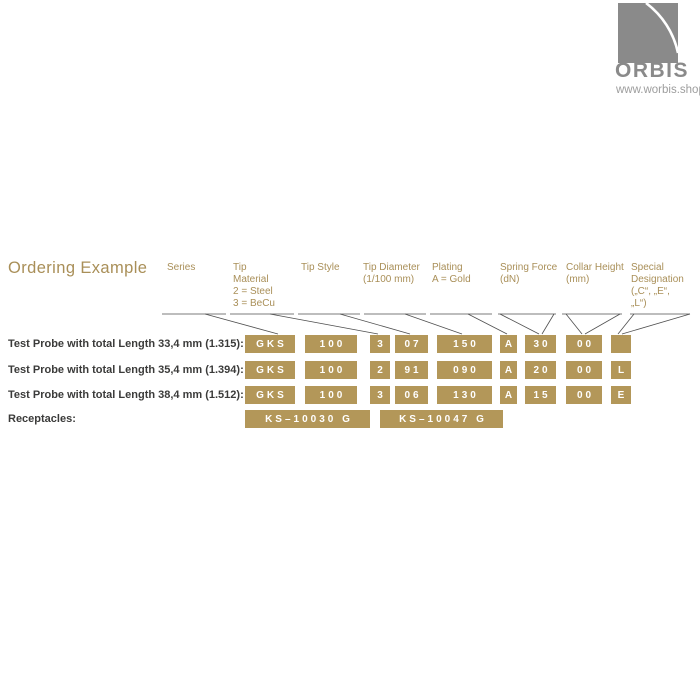  What do you see at coordinates (411, 344) in the screenshot?
I see `code-box: 07` at bounding box center [411, 344].